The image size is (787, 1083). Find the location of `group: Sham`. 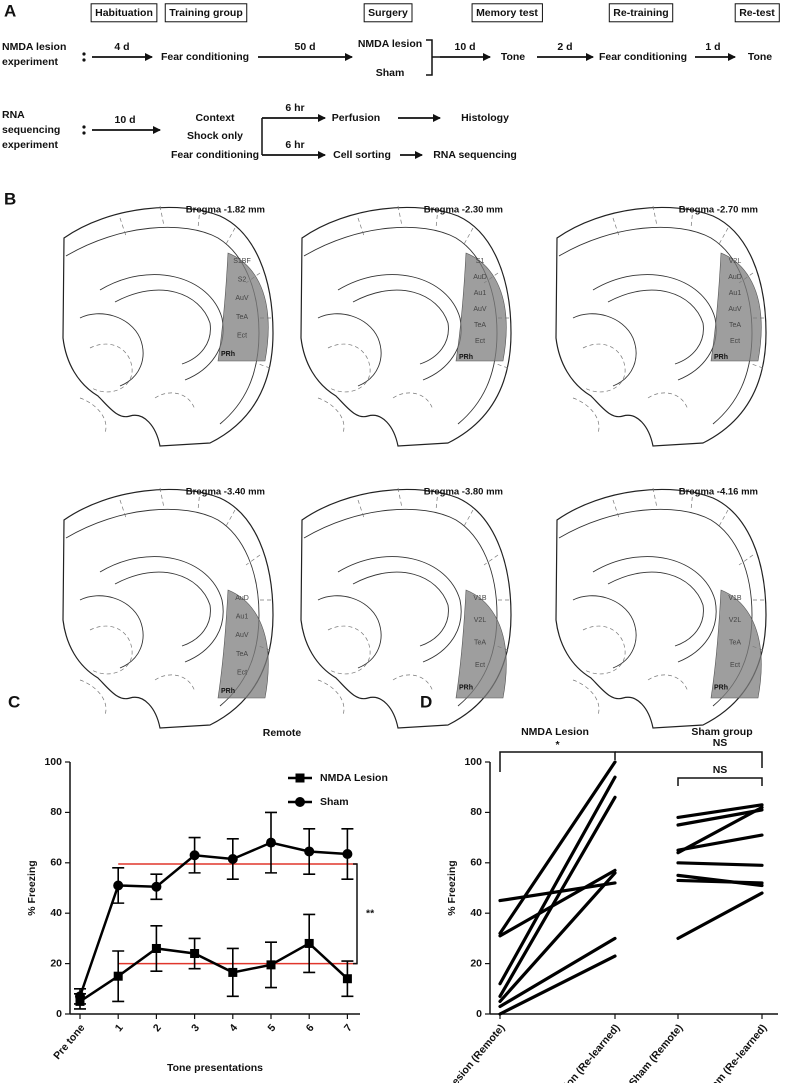

group: Sham is located at coordinates (390, 73).